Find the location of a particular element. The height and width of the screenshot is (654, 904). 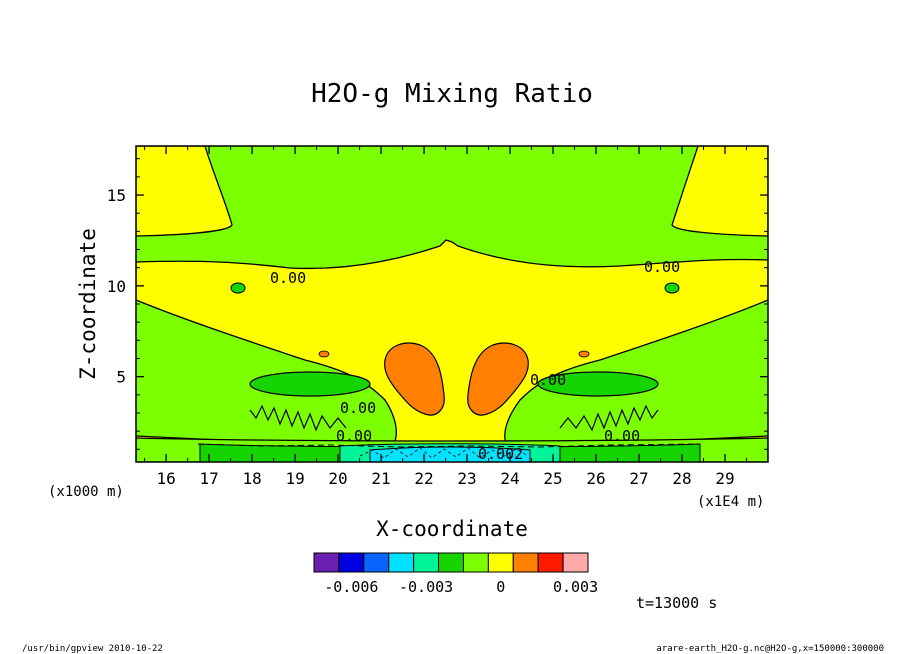

contour-line-surface-jitter is located at coordinates (444, 453).